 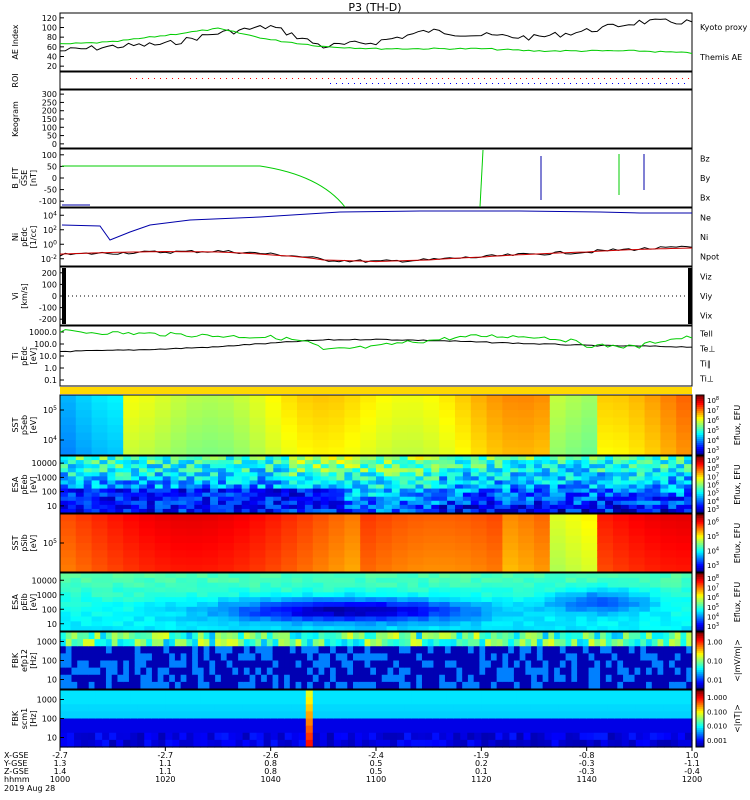 What do you see at coordinates (376, 425) in the screenshot?
I see `sst-electron-frame` at bounding box center [376, 425].